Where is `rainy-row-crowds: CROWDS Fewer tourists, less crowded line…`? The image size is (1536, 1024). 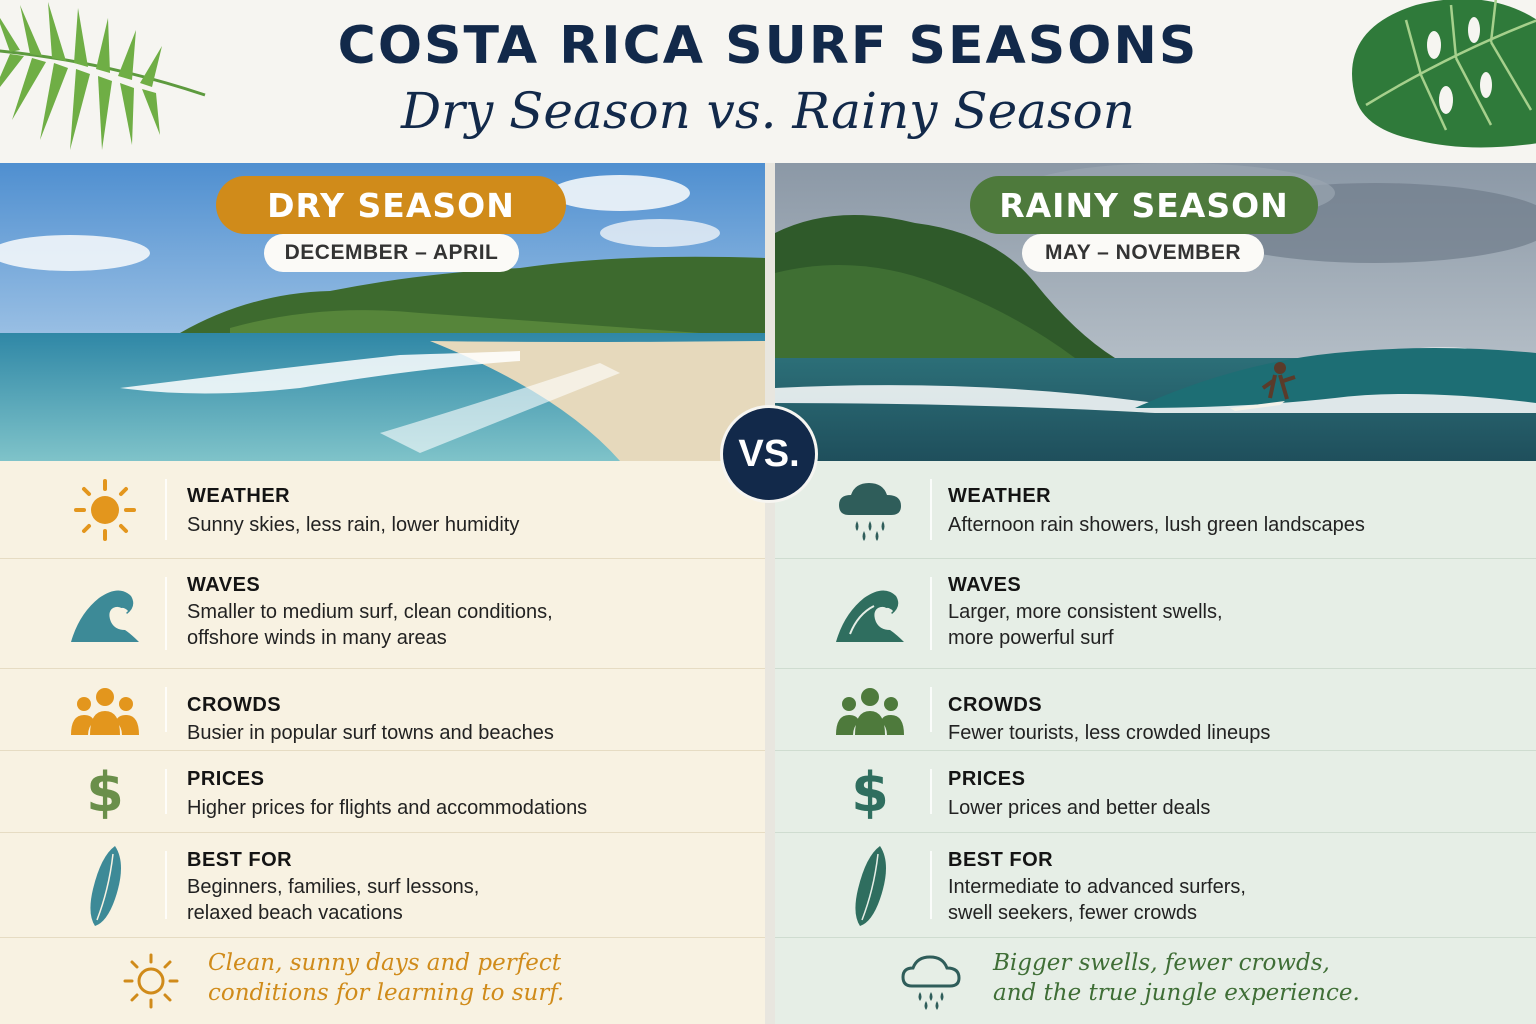 rainy-row-crowds: CROWDS Fewer tourists, less crowded line… is located at coordinates (1155, 710).